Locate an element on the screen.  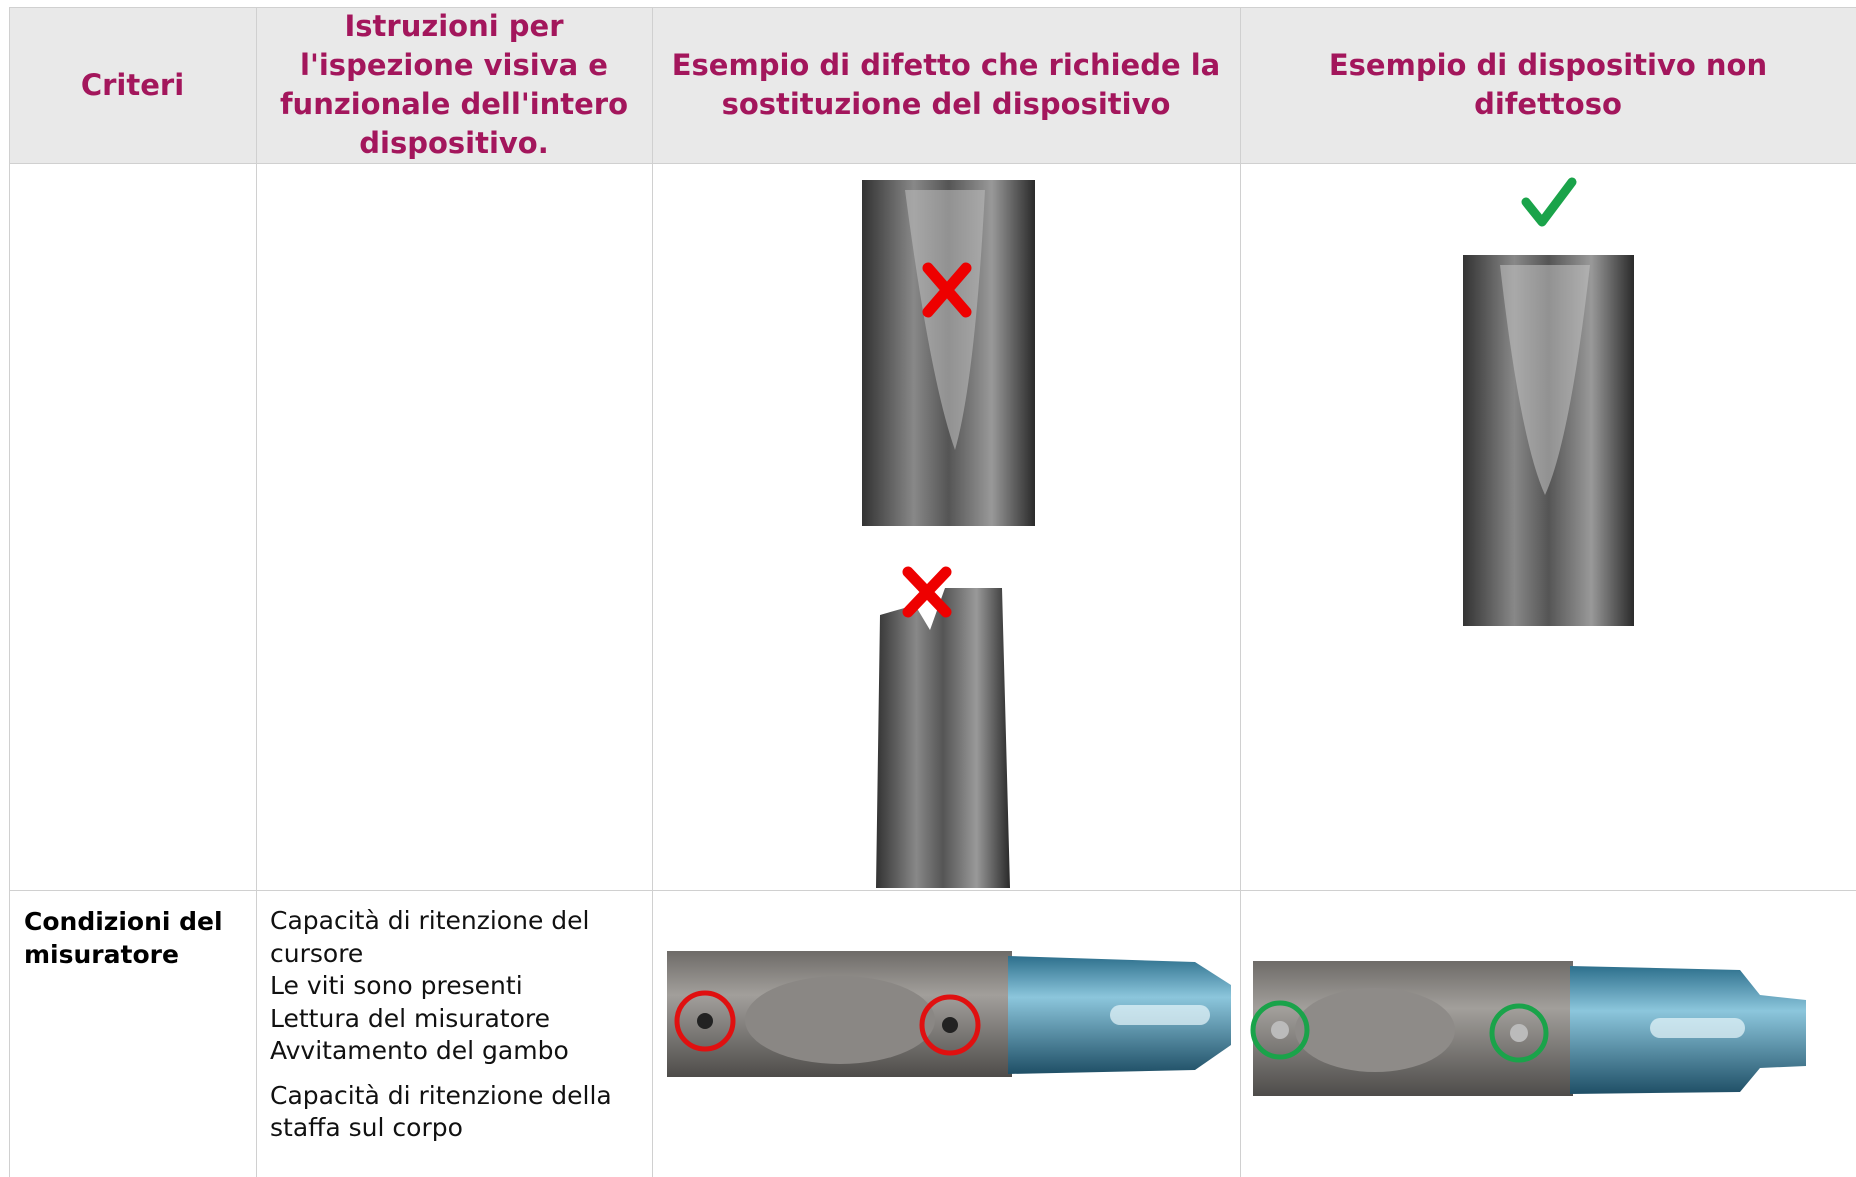
instruction: Lettura del misuratore is located at coordinates (410, 1018).